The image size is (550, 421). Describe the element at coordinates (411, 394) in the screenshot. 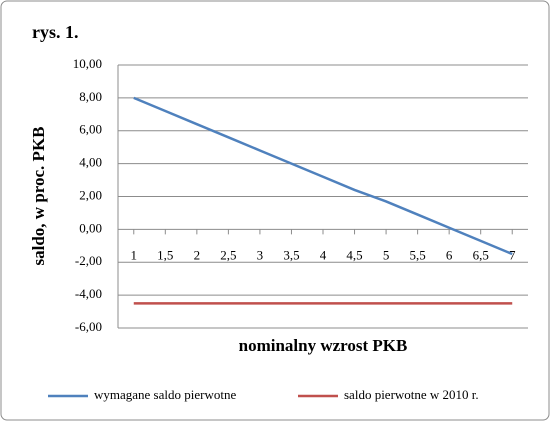

I see `legend-label: saldo pierwotne w 2010 r.` at that location.